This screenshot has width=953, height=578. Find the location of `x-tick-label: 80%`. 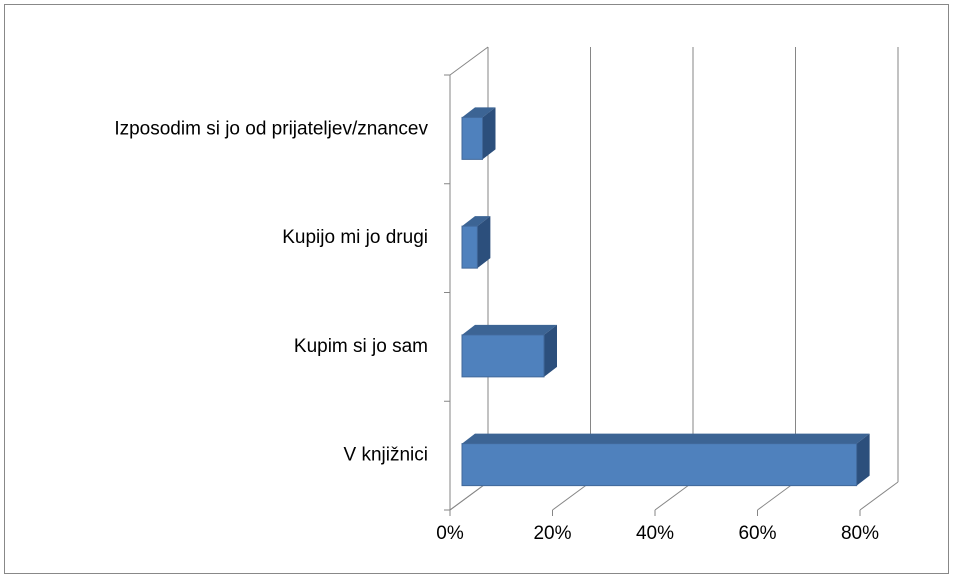

x-tick-label: 80% is located at coordinates (860, 533).